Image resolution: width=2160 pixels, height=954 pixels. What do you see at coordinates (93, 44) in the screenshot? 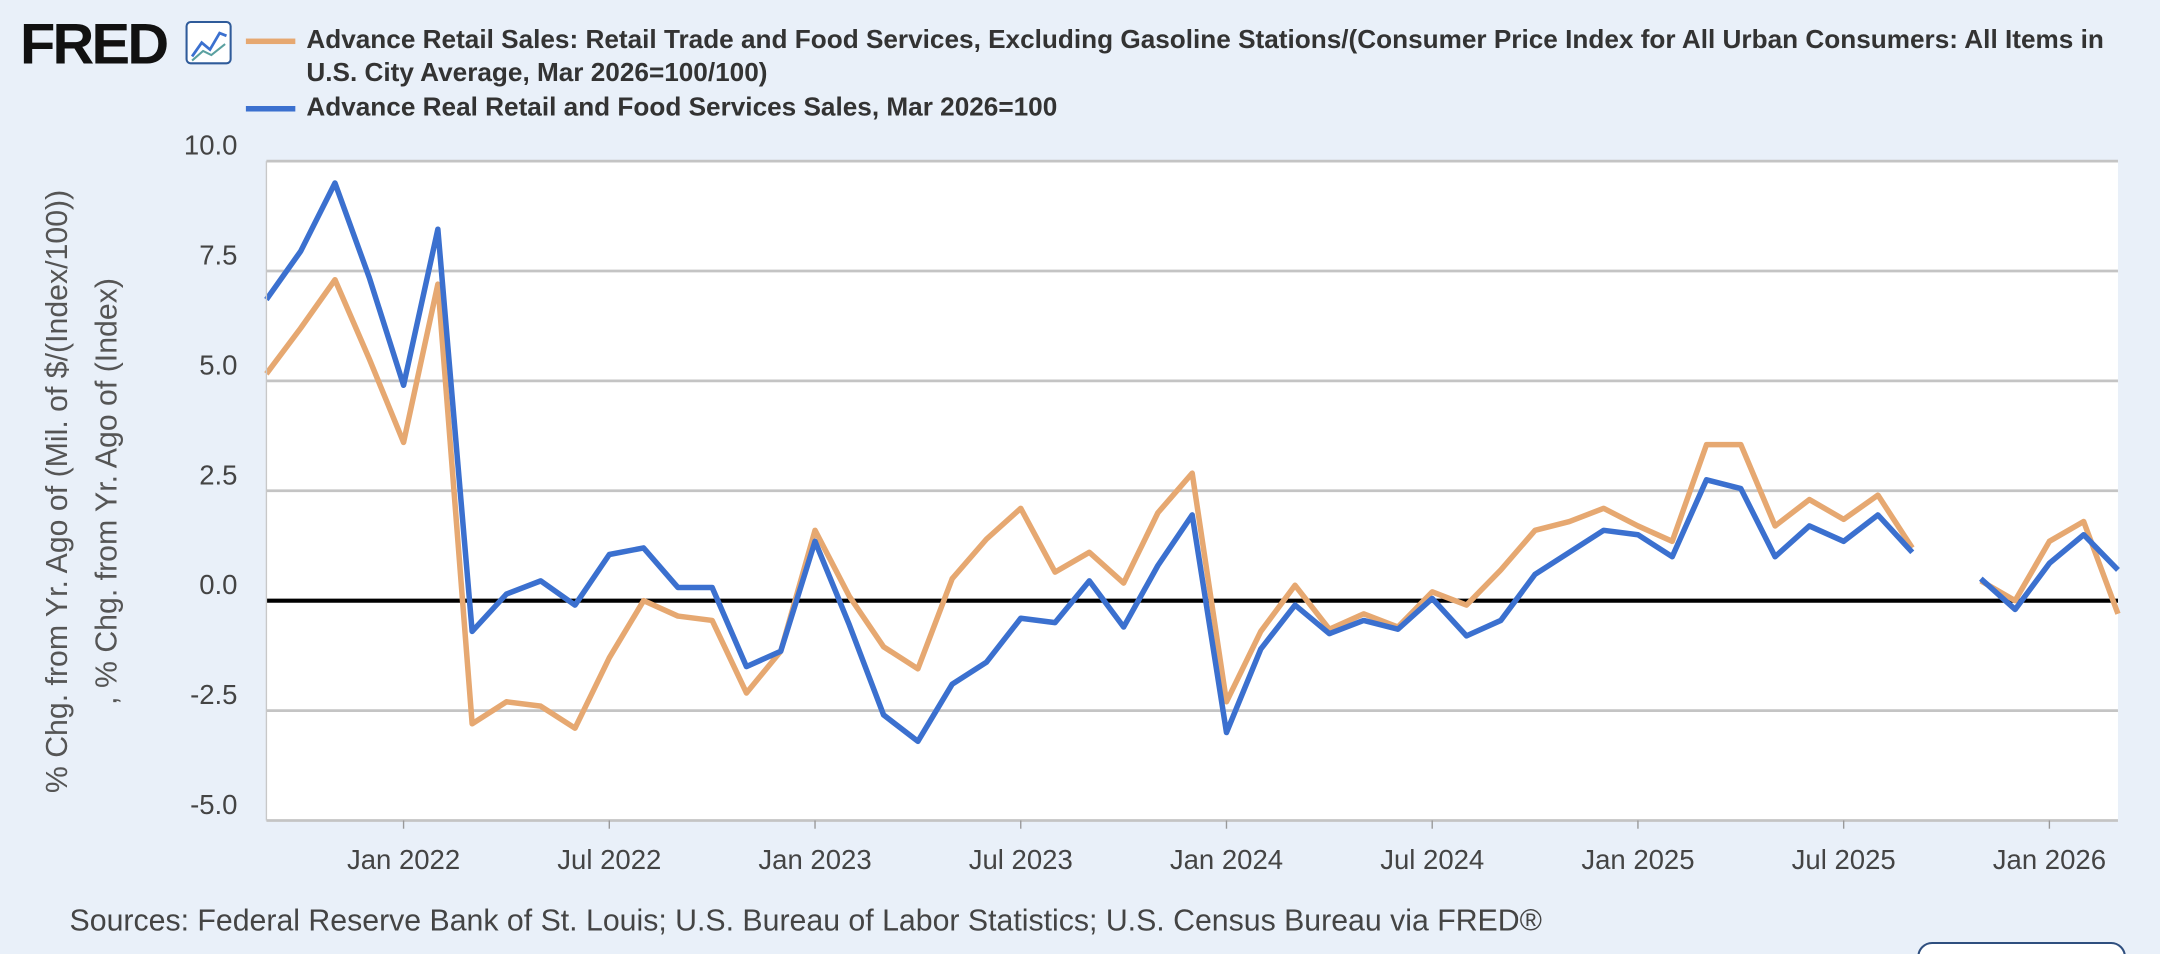
I see `logo: FRED` at bounding box center [93, 44].